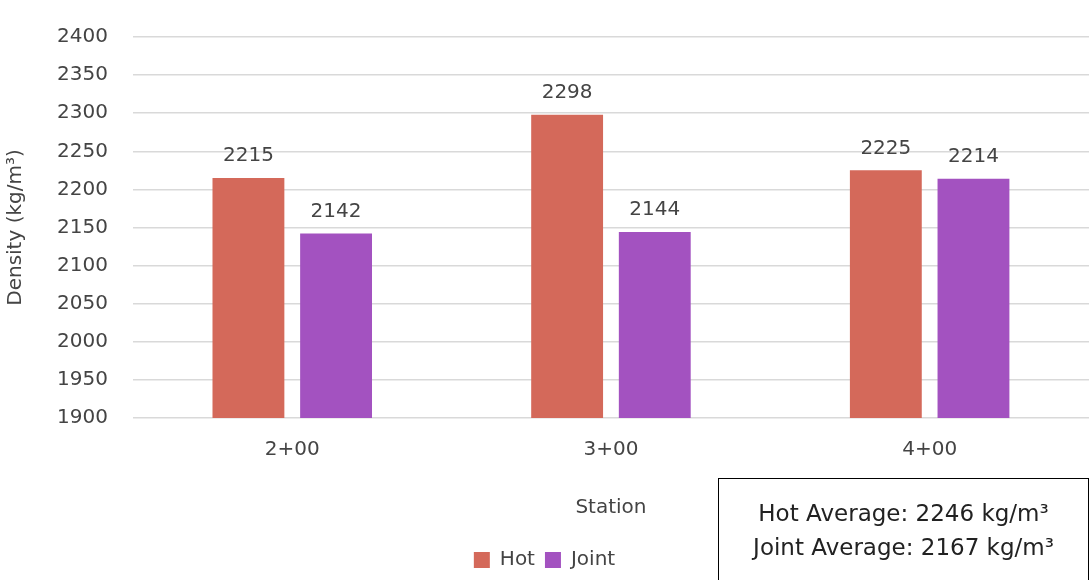  What do you see at coordinates (973, 154) in the screenshot?
I see `data-label: 2214` at bounding box center [973, 154].